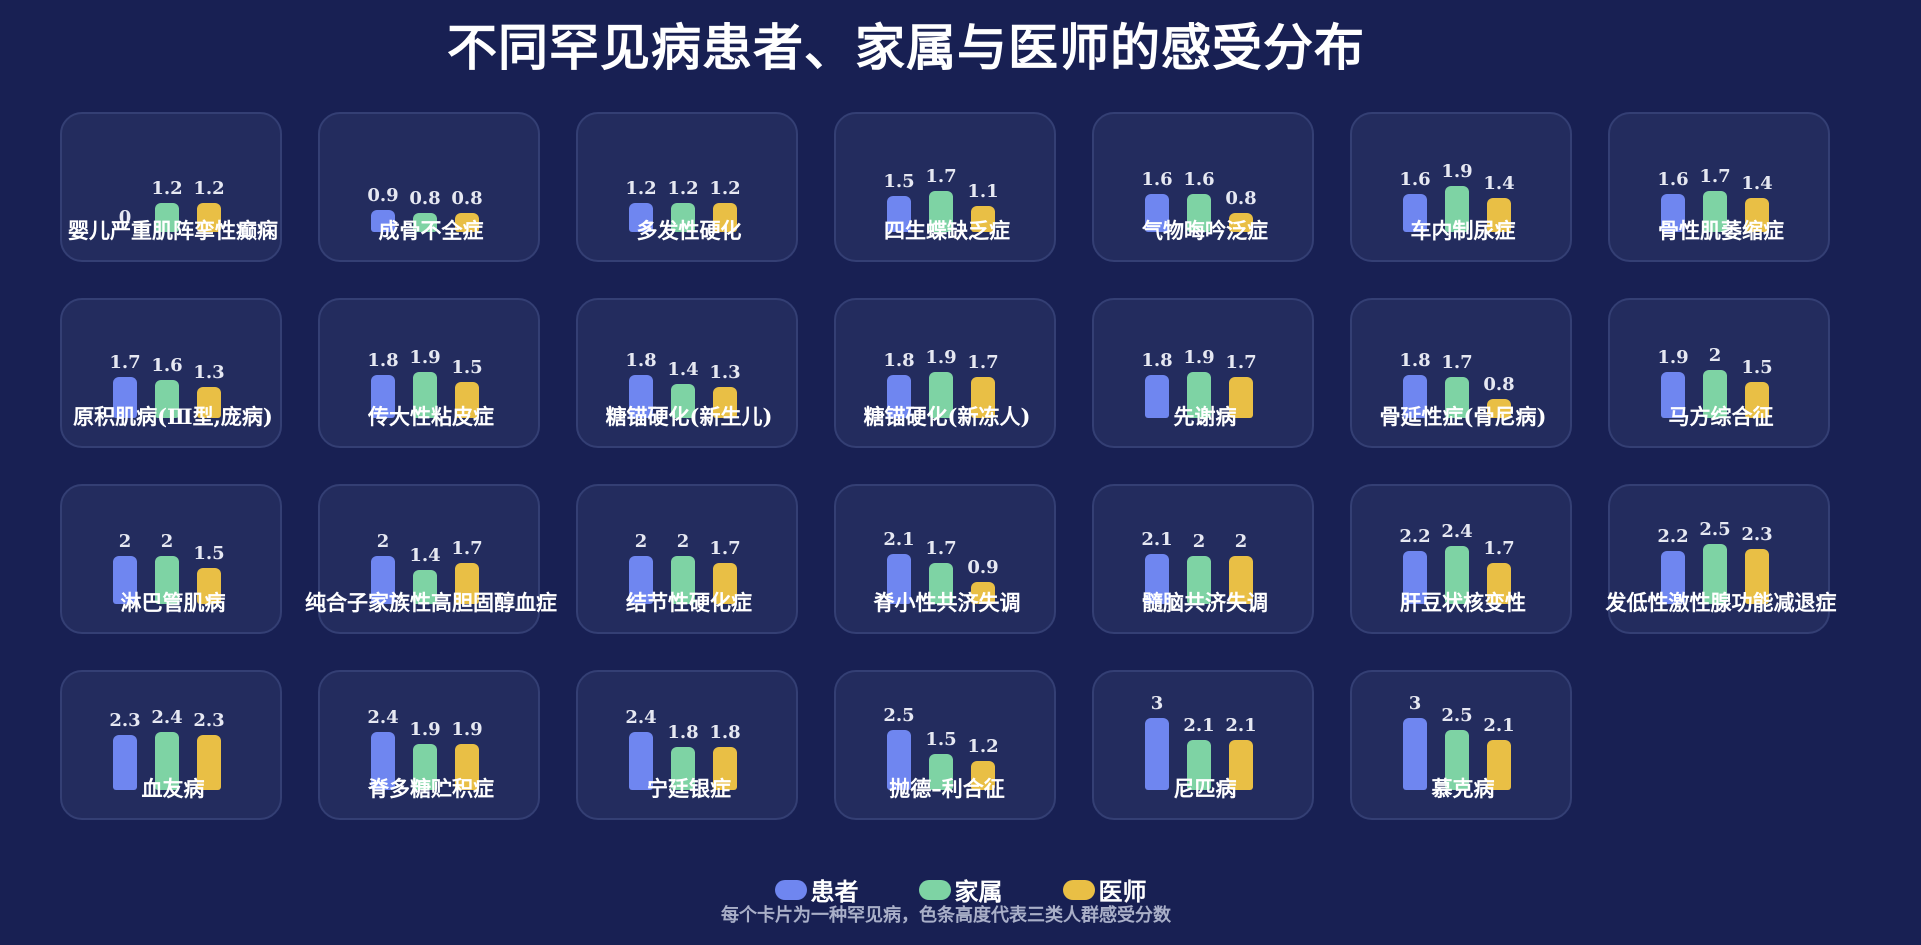 The image size is (1921, 945). What do you see at coordinates (167, 718) in the screenshot?
I see `value-label-family: 2.4` at bounding box center [167, 718].